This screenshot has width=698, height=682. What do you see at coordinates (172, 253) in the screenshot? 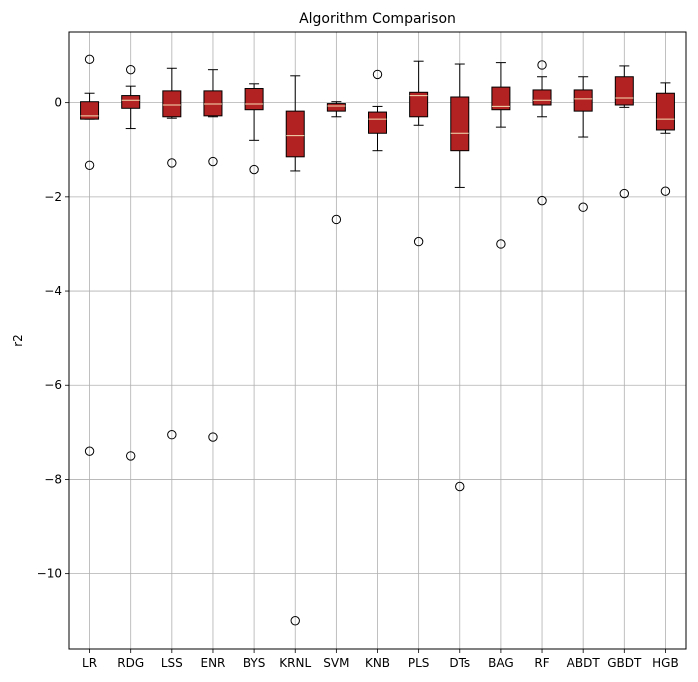
I see `box-lss` at bounding box center [172, 253].